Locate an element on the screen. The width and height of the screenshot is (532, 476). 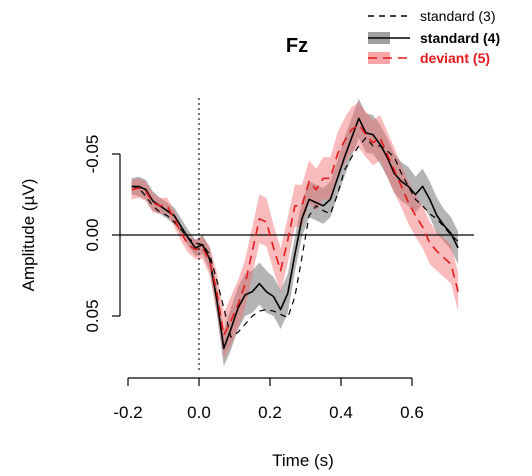
x-tick-label-1: 0.0 is located at coordinates (199, 412).